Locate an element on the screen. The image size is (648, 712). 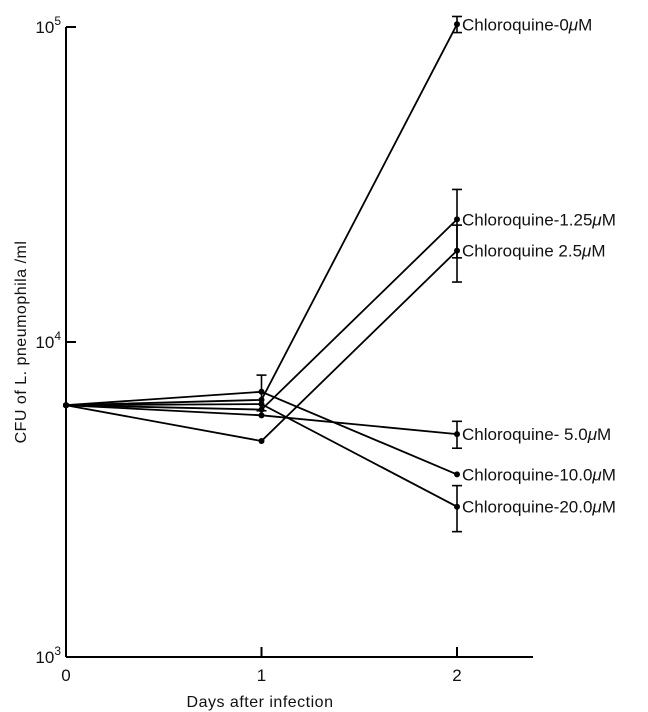
series-label: Chloroquine-20.0μM is located at coordinates (539, 507).